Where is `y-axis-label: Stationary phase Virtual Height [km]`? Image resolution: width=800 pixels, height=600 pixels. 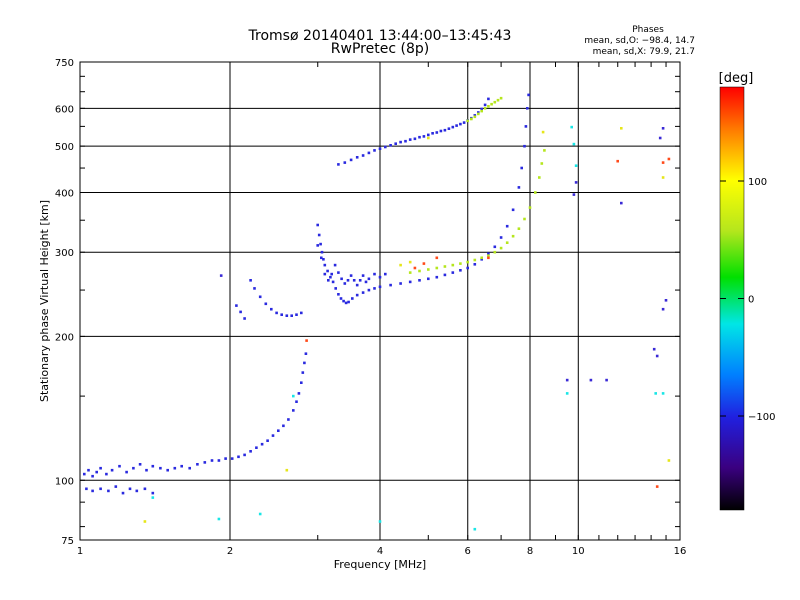
y-axis-label: Stationary phase Virtual Height [km] is located at coordinates (44, 301).